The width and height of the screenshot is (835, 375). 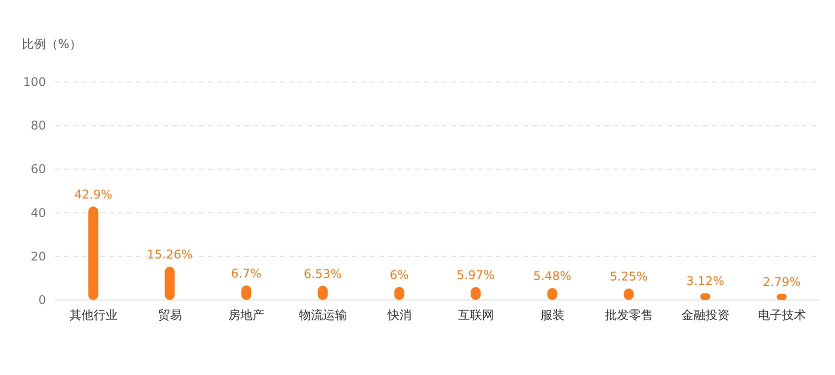 What do you see at coordinates (705, 315) in the screenshot?
I see `x-tick-label: 金融投资` at bounding box center [705, 315].